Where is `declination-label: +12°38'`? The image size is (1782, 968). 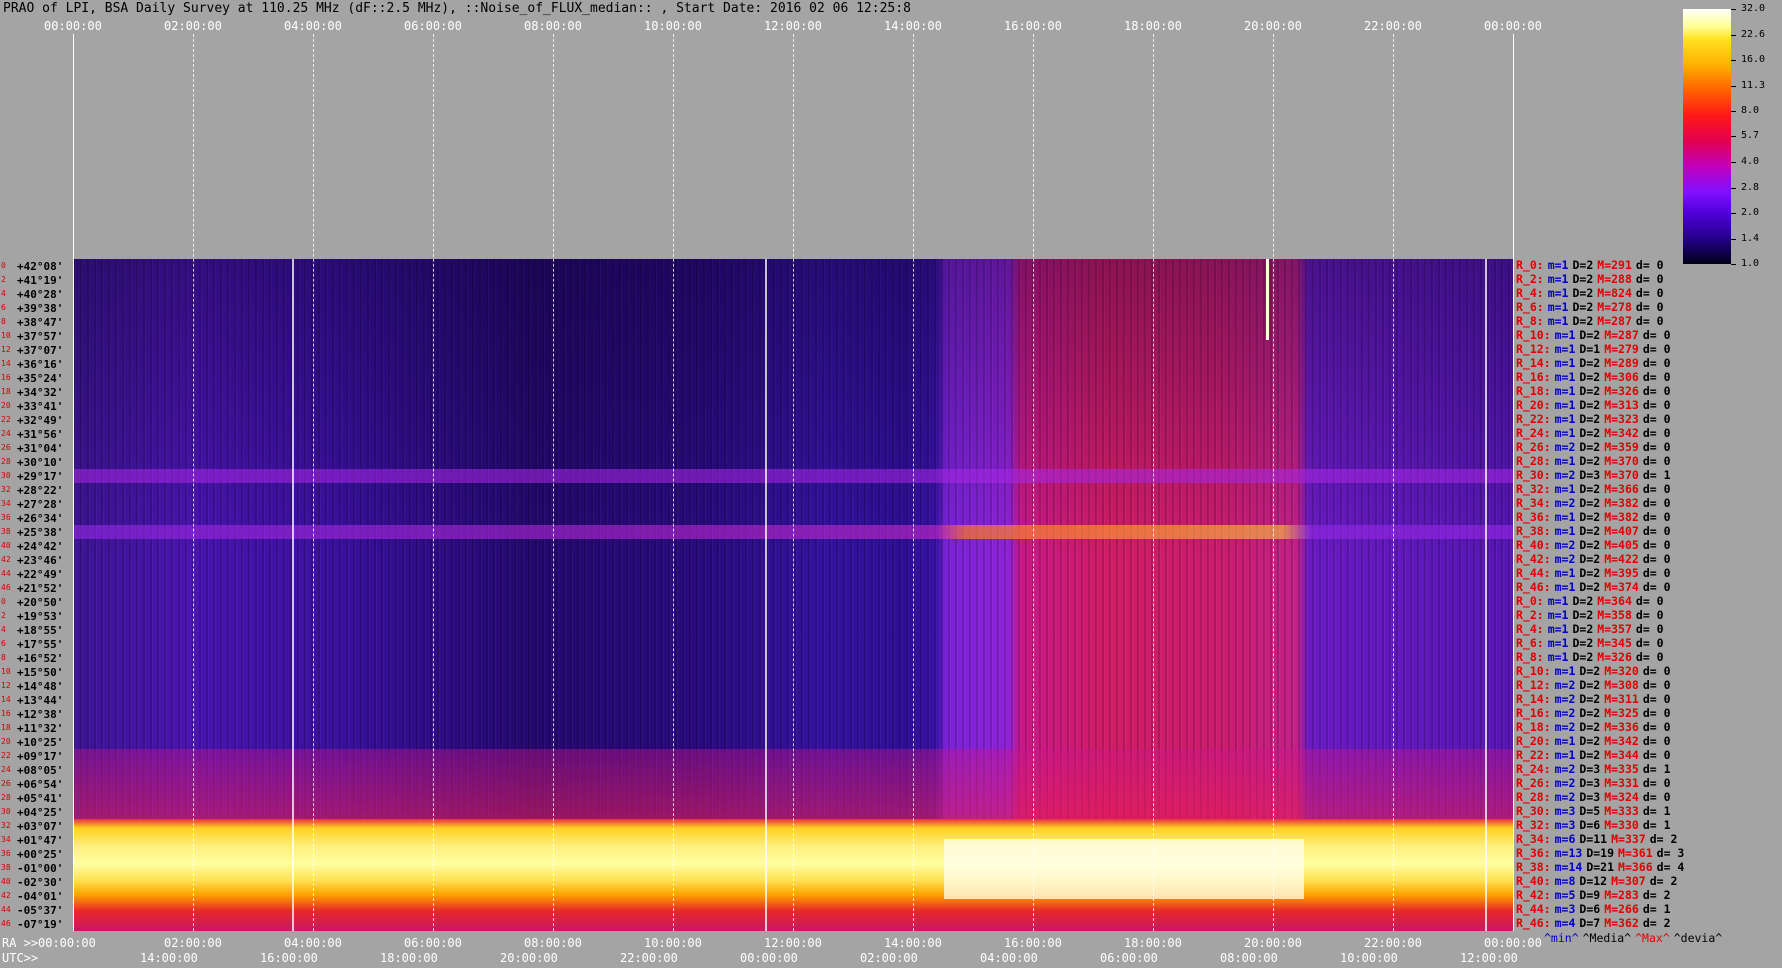
declination-label: +12°38' is located at coordinates (40, 714).